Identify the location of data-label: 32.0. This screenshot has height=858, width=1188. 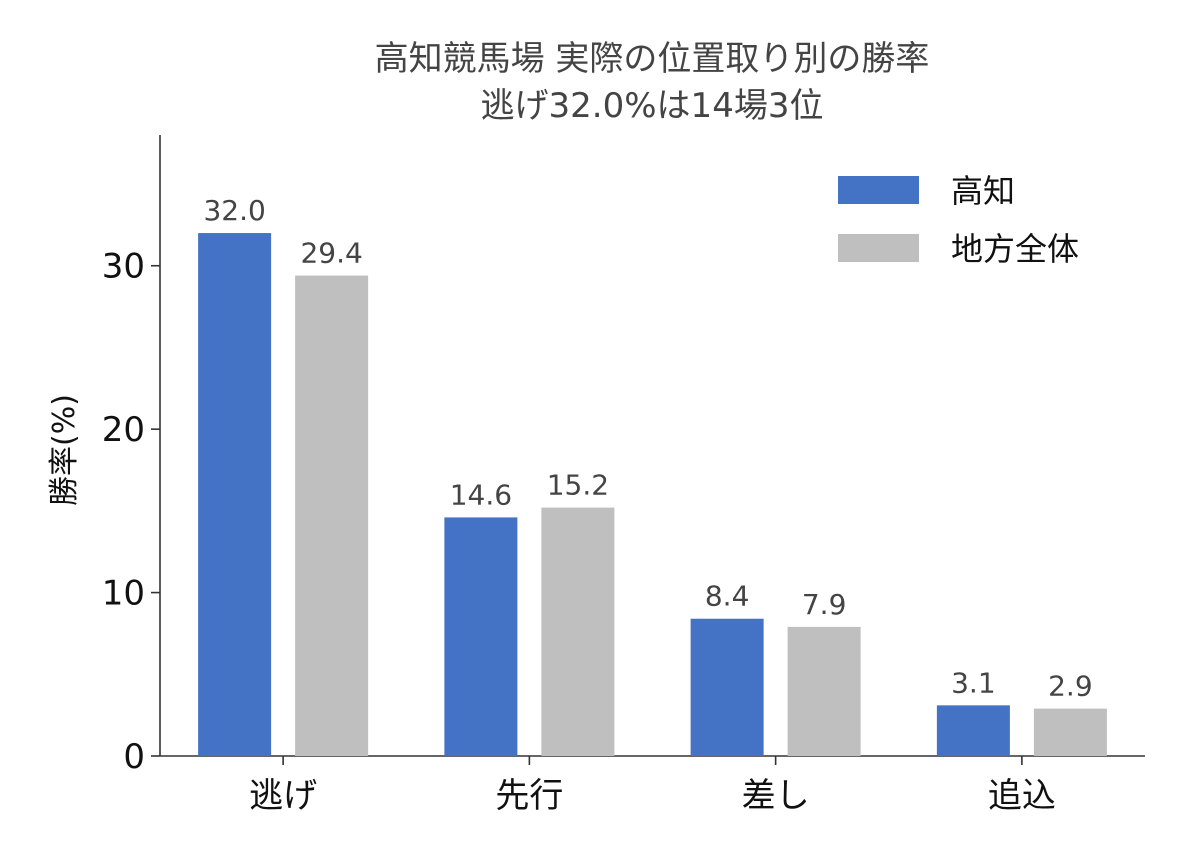
(234, 210).